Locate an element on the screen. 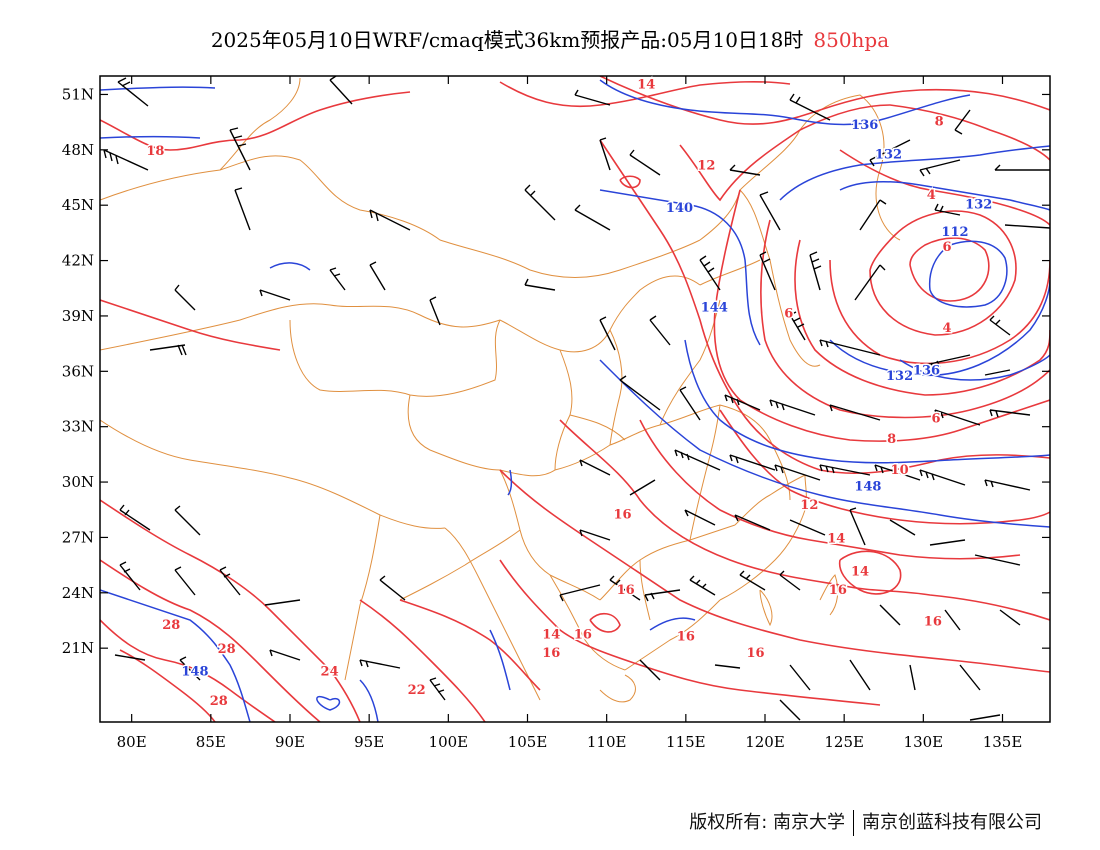  lat-tick-label: 24N is located at coordinates (78, 593).